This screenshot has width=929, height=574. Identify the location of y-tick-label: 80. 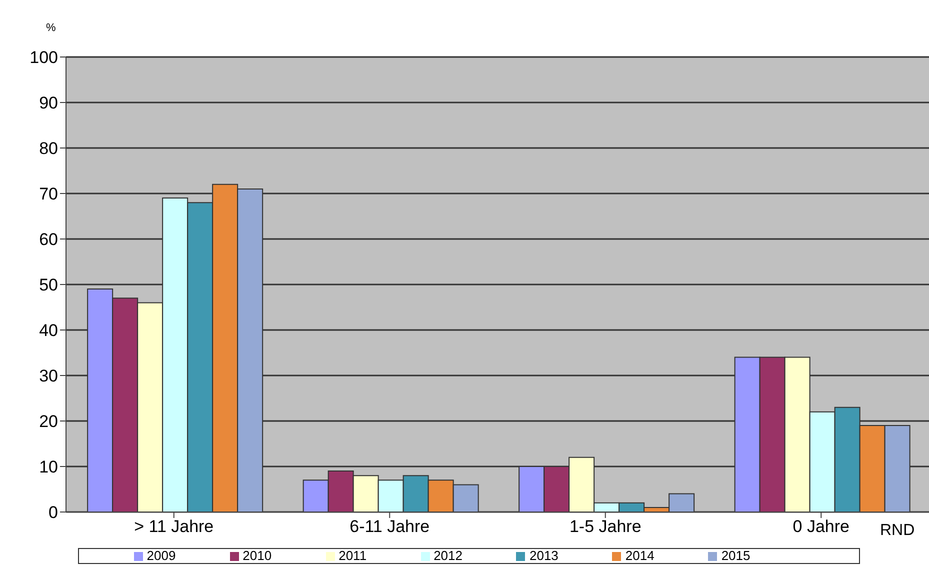
(48, 148).